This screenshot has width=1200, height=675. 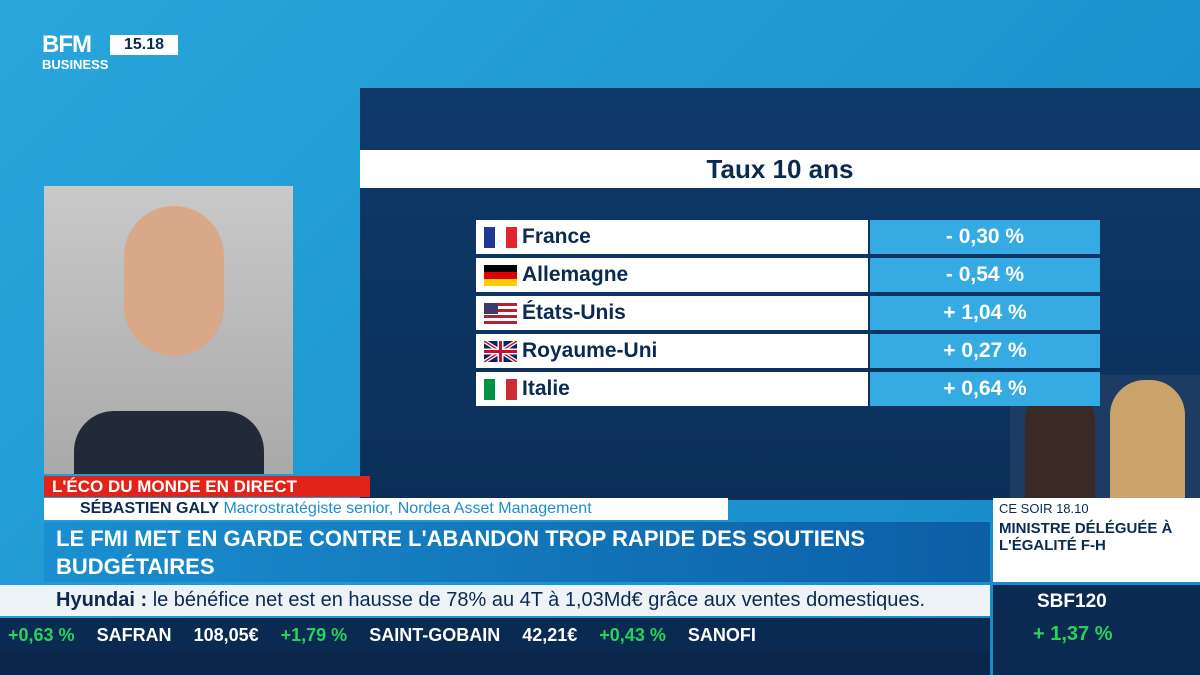 I want to click on stock-price: 42,21€, so click(x=550, y=635).